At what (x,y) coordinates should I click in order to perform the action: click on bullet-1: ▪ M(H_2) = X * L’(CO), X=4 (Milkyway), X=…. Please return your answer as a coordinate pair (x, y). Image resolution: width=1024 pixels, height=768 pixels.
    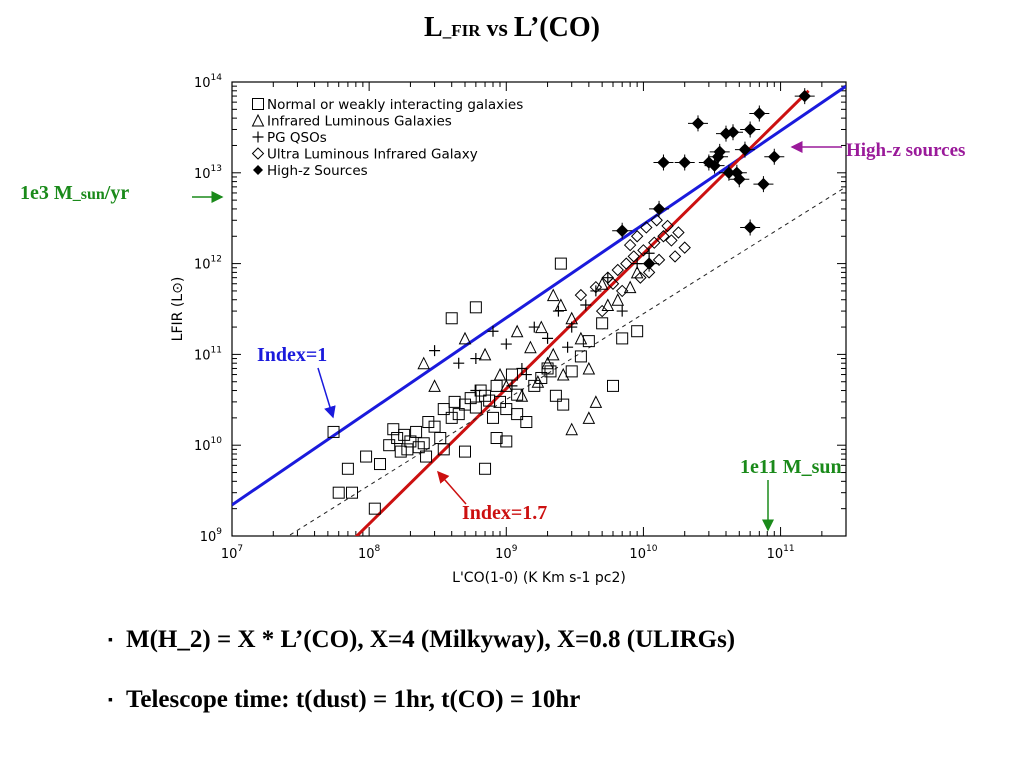
    Looking at the image, I should click on (421, 640).